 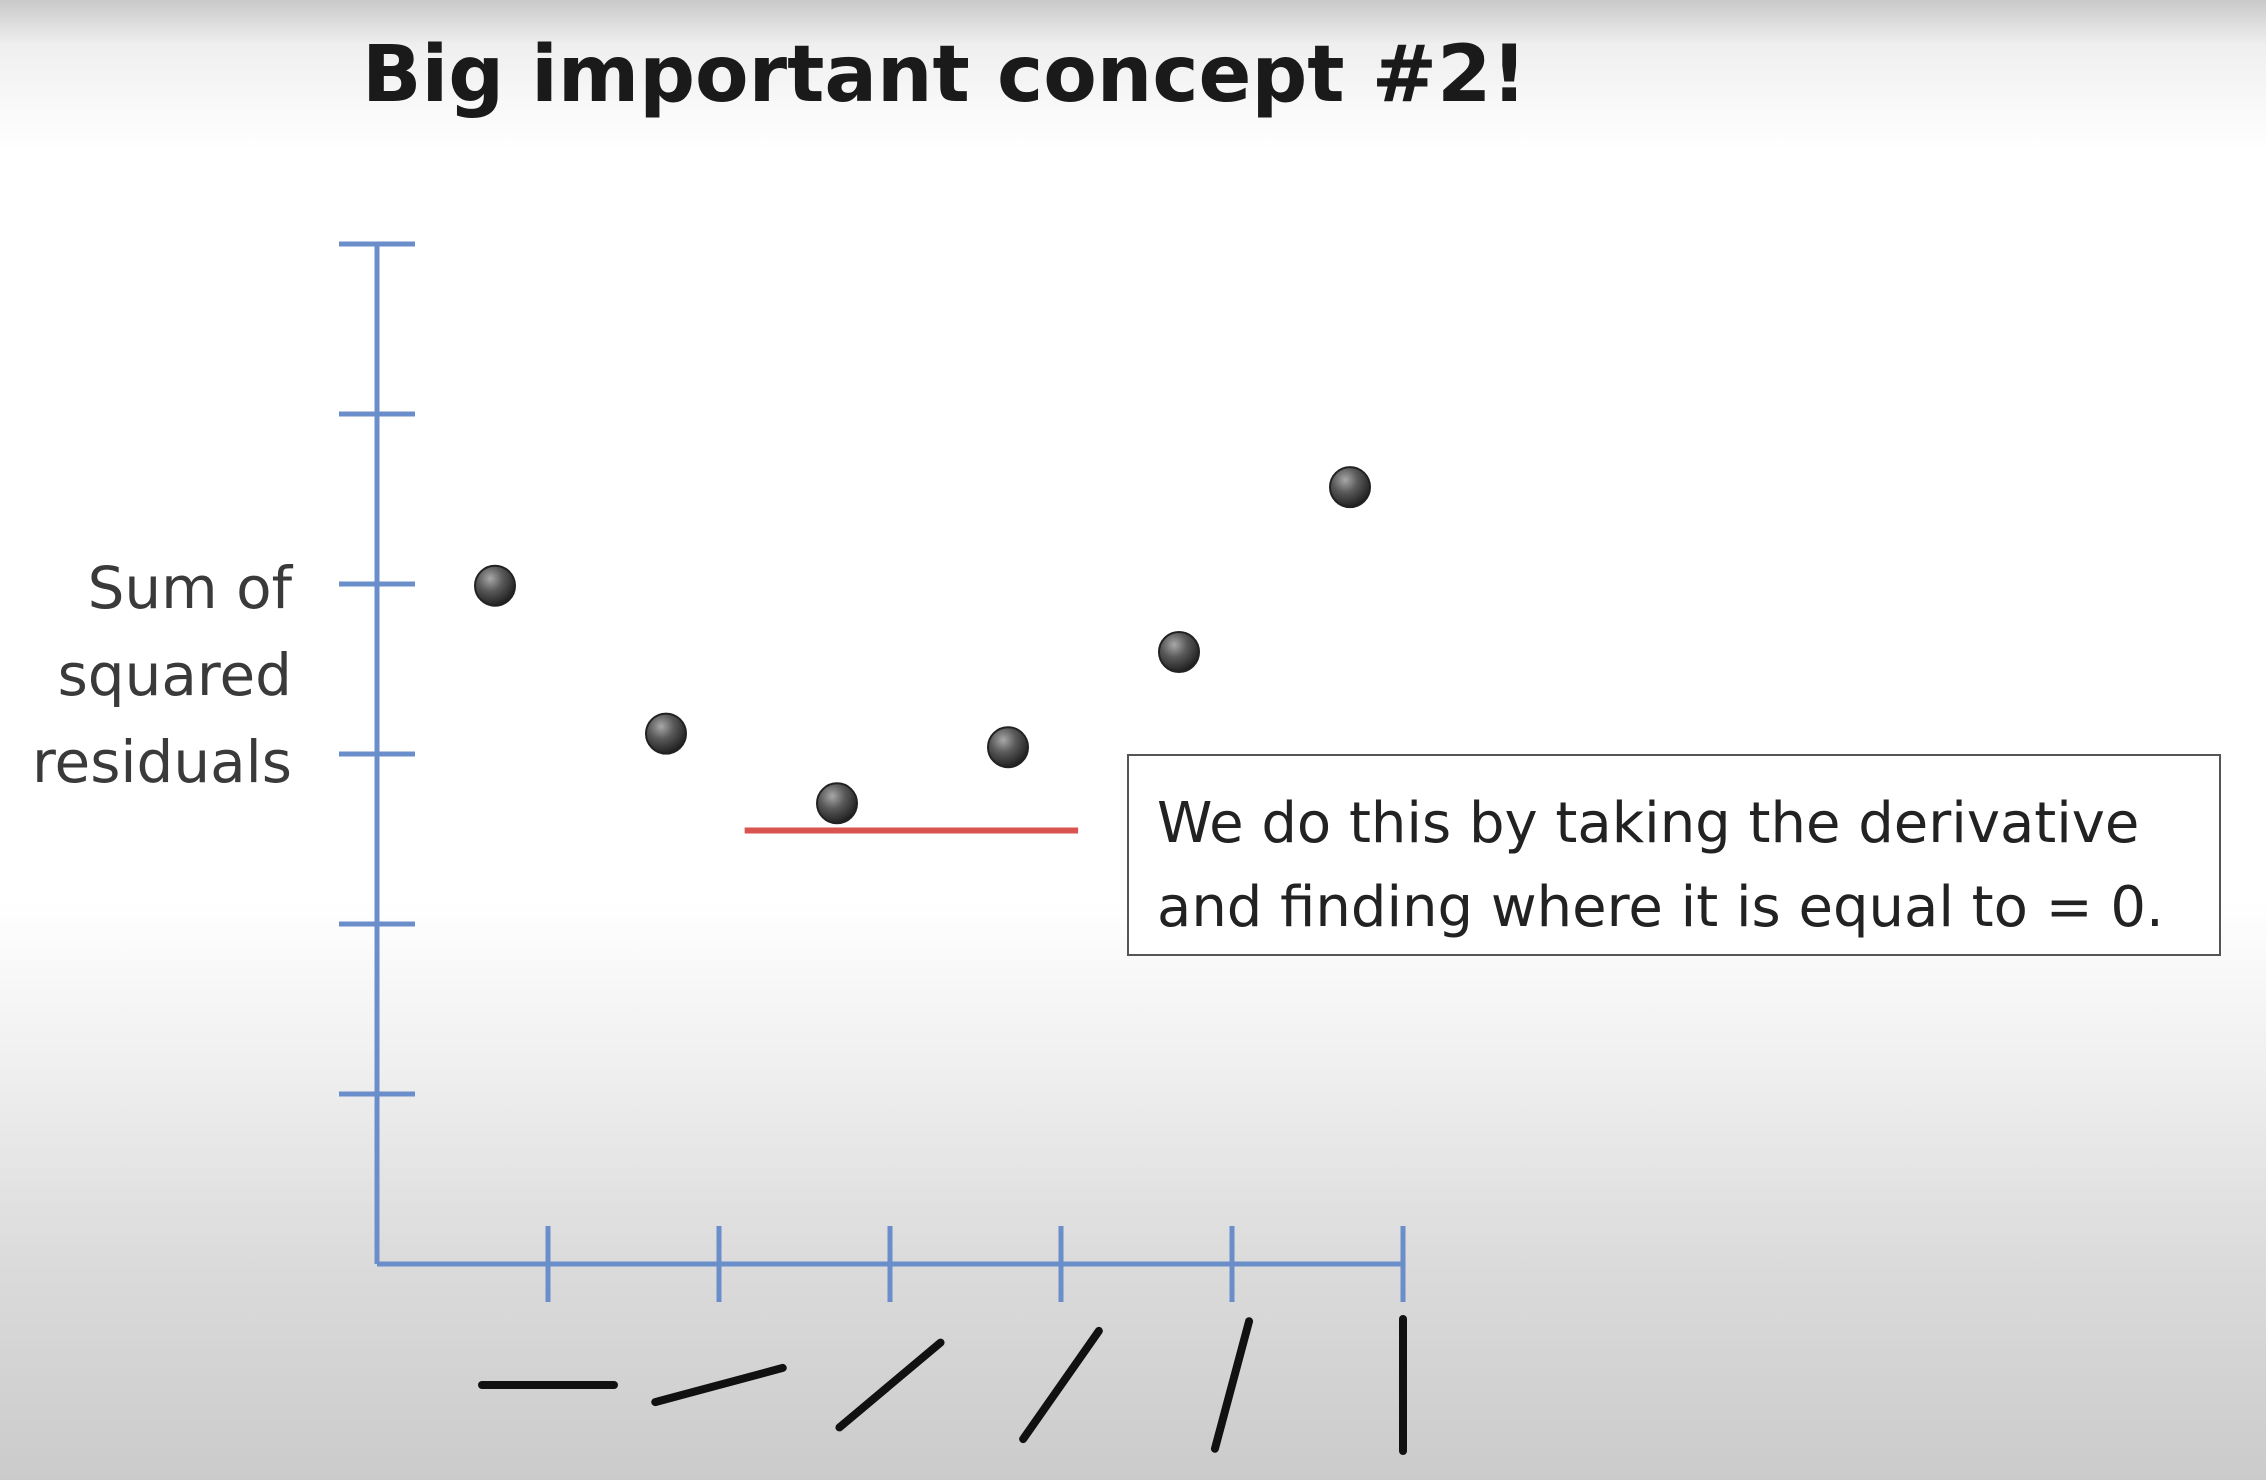 I want to click on slide-title: Big important concept #2!, so click(x=944, y=75).